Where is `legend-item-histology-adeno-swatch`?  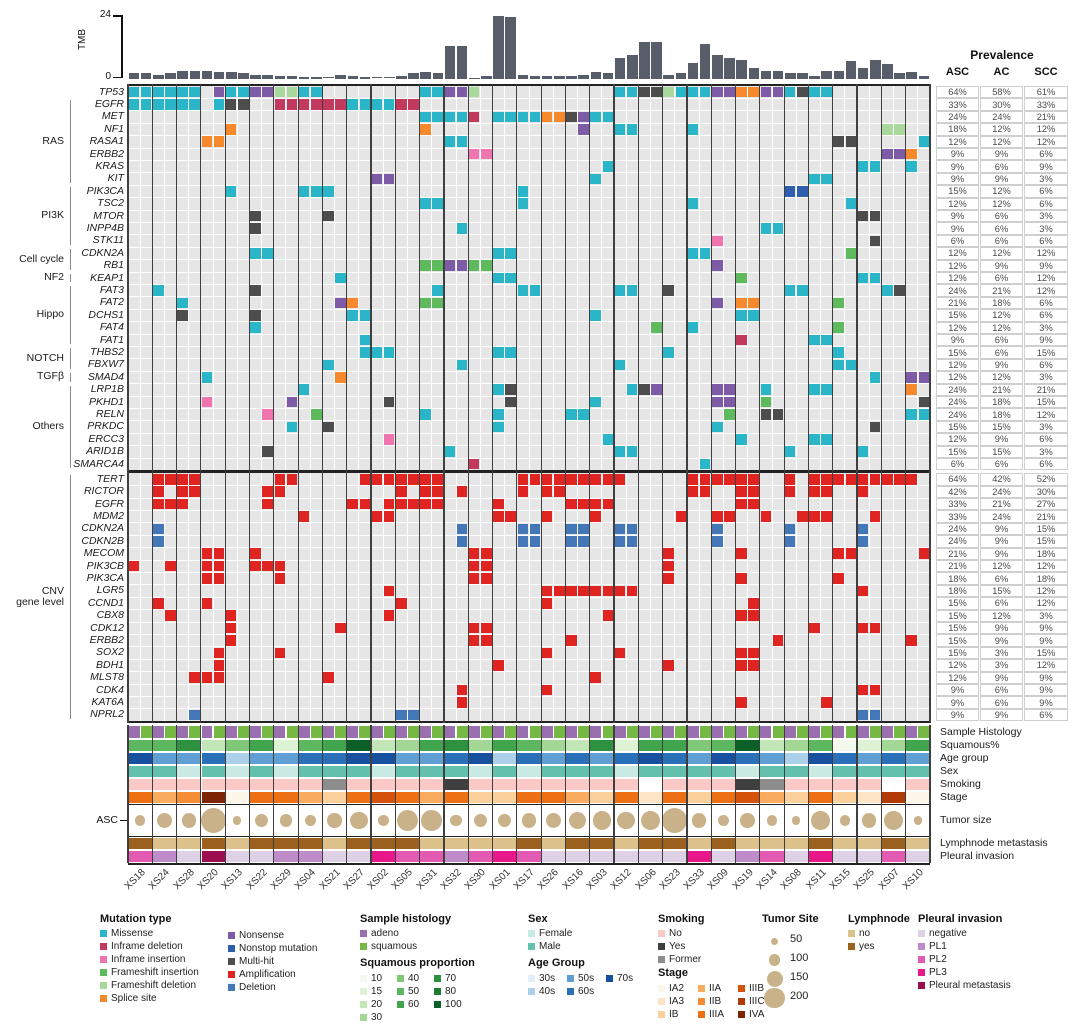 legend-item-histology-adeno-swatch is located at coordinates (363, 933).